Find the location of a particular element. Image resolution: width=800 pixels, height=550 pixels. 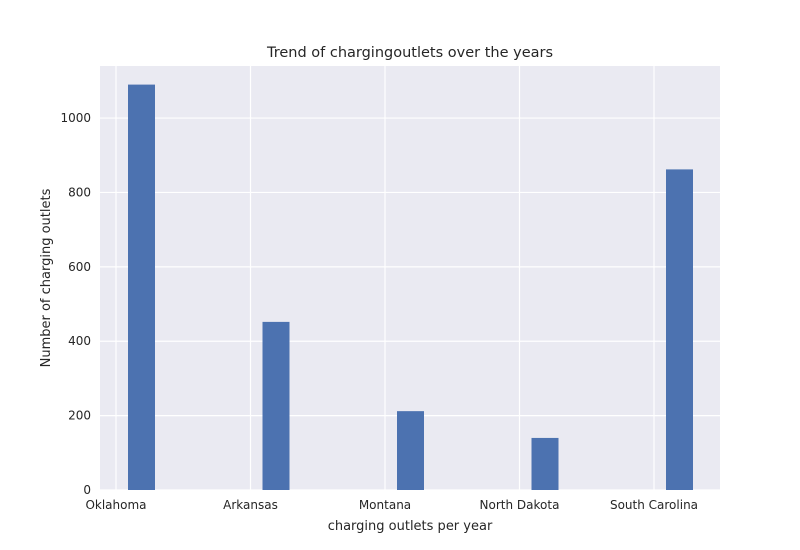

x-tick-label: South Carolina is located at coordinates (654, 505).